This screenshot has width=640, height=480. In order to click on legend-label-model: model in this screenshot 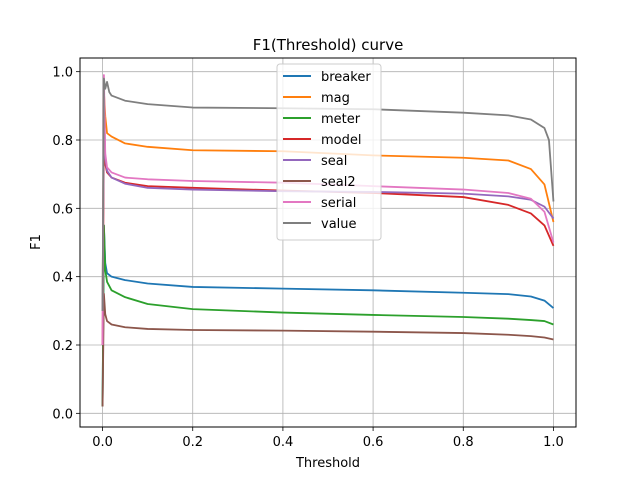, I will do `click(341, 140)`.